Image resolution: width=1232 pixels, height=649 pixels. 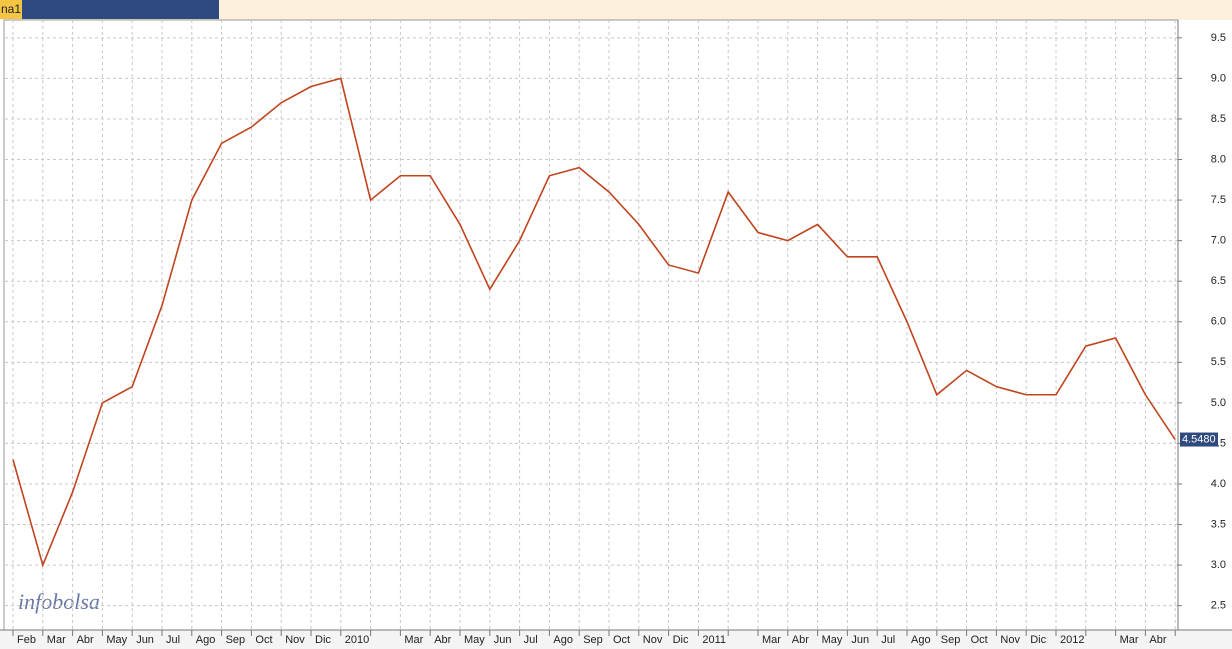 I want to click on last-price-box, so click(x=1199, y=439).